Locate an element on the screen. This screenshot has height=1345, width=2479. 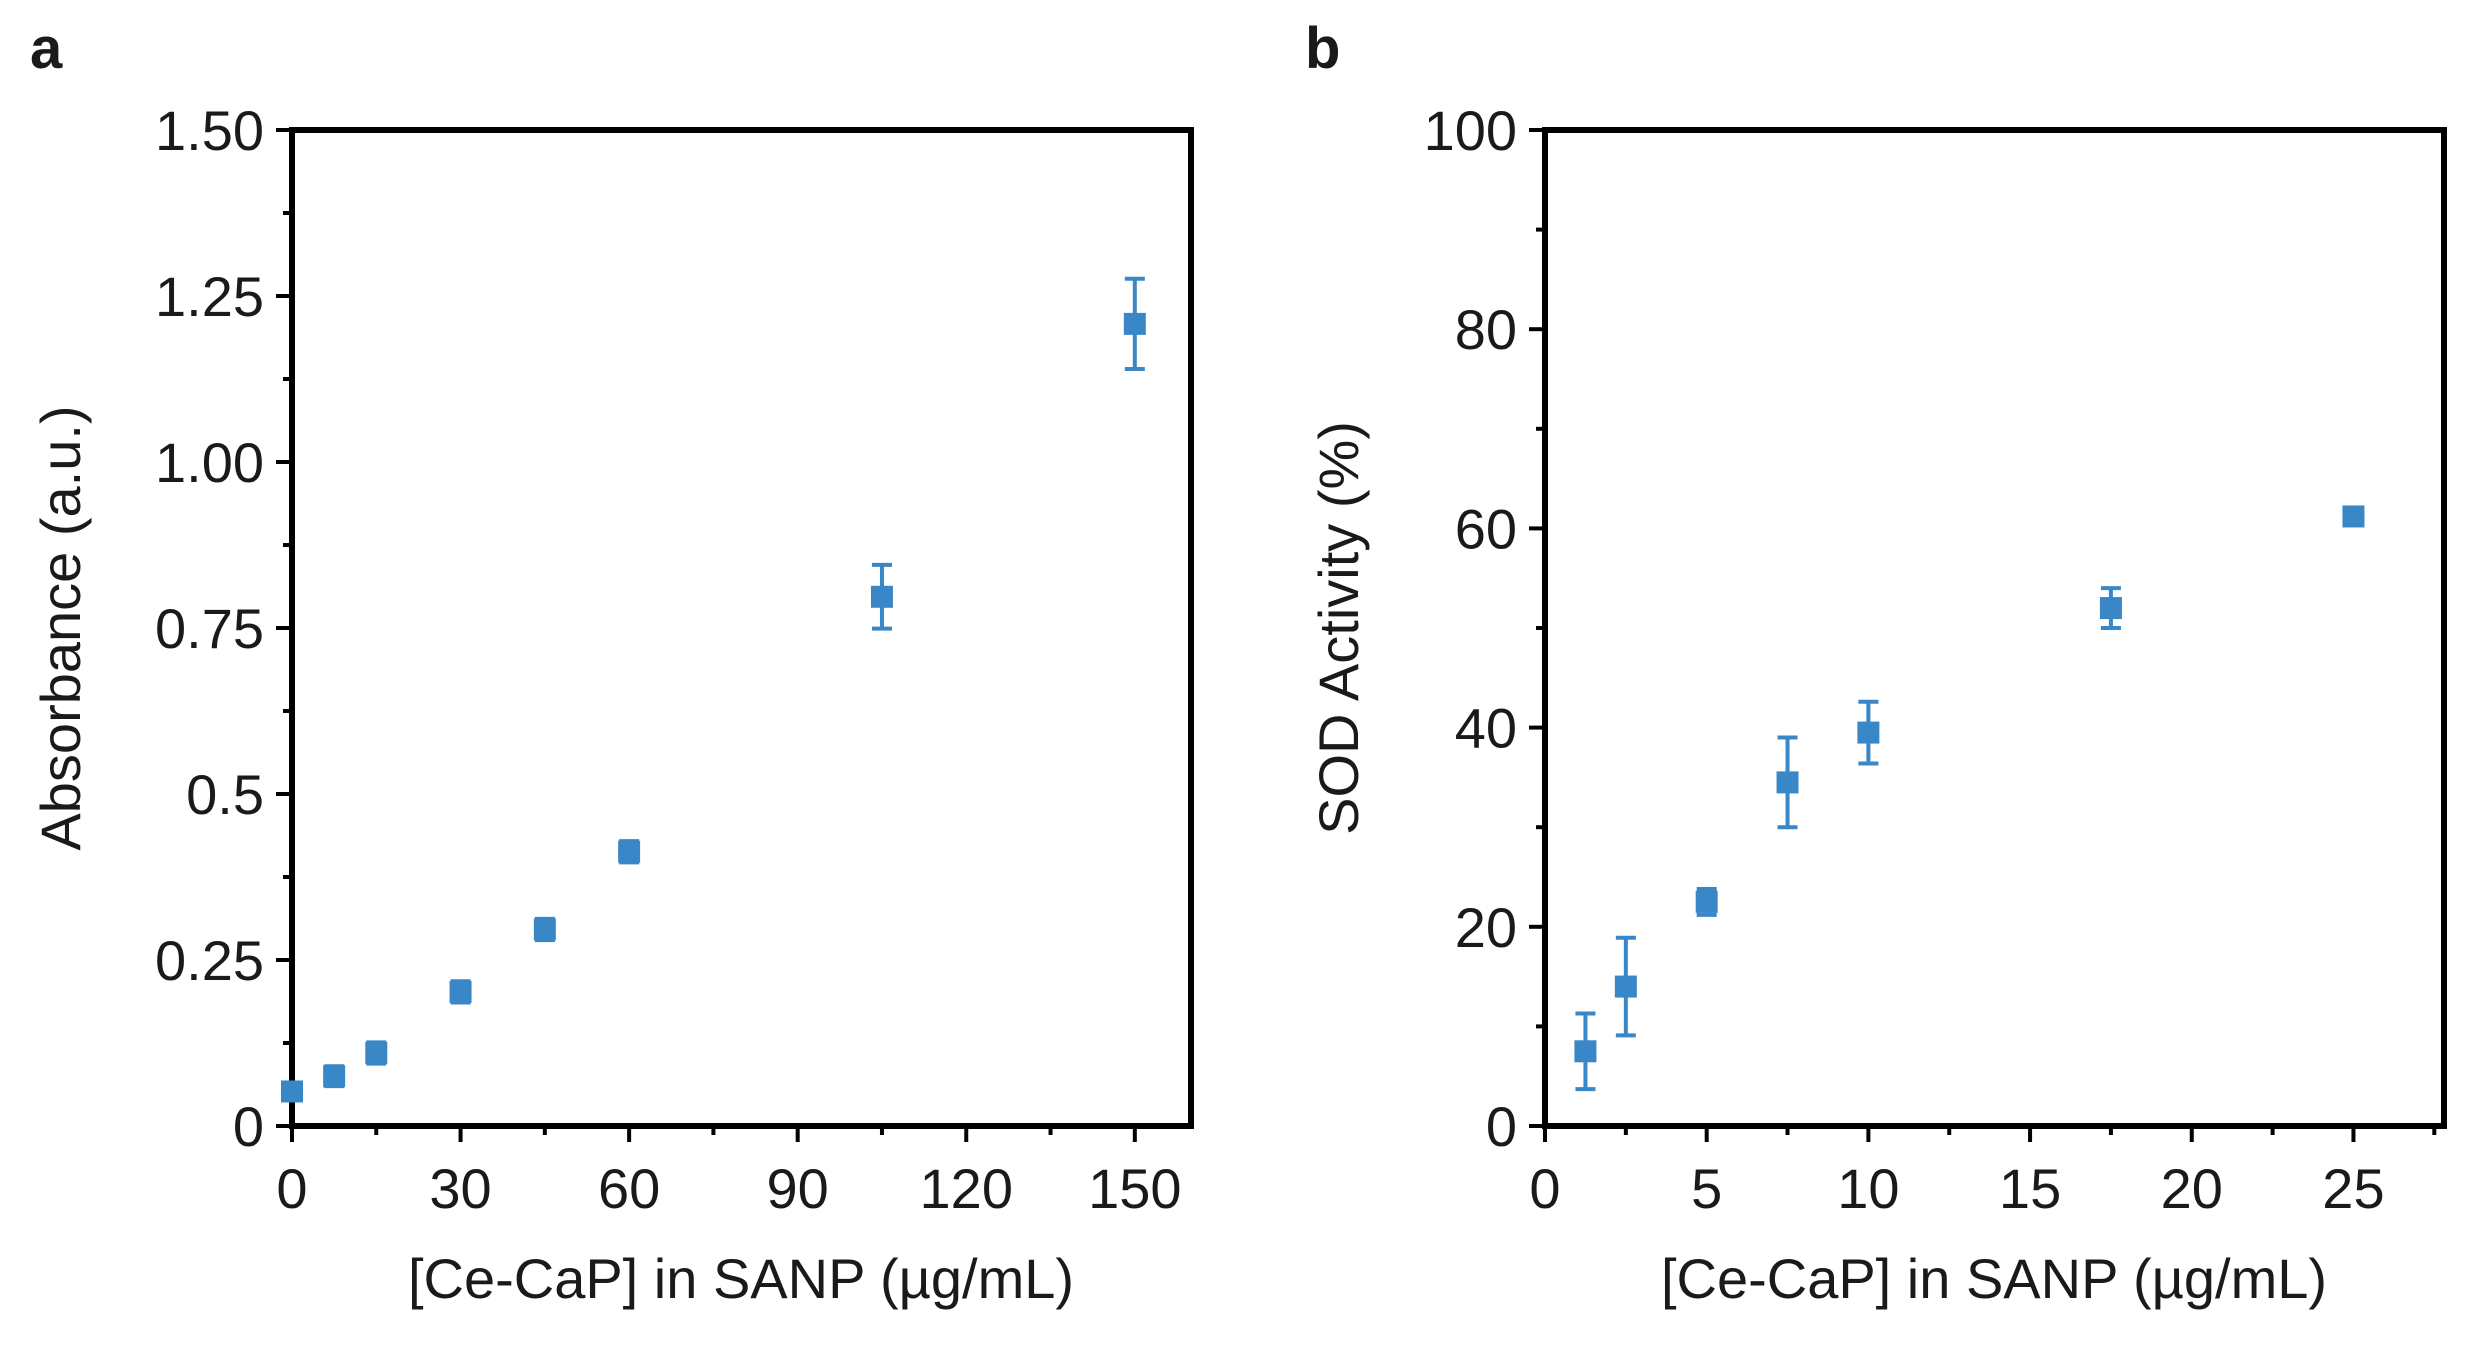
y-tick-label: 1.00 is located at coordinates (209, 462).